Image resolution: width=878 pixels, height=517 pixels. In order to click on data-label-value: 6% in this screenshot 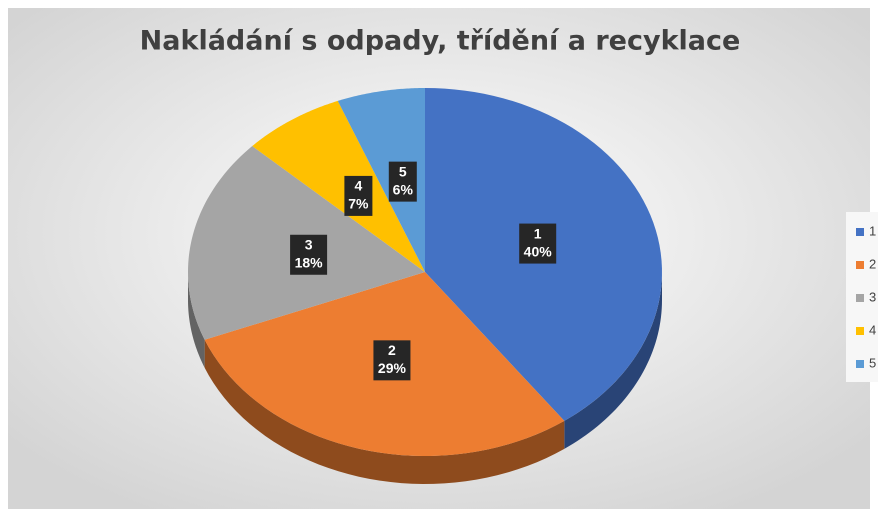, I will do `click(403, 189)`.